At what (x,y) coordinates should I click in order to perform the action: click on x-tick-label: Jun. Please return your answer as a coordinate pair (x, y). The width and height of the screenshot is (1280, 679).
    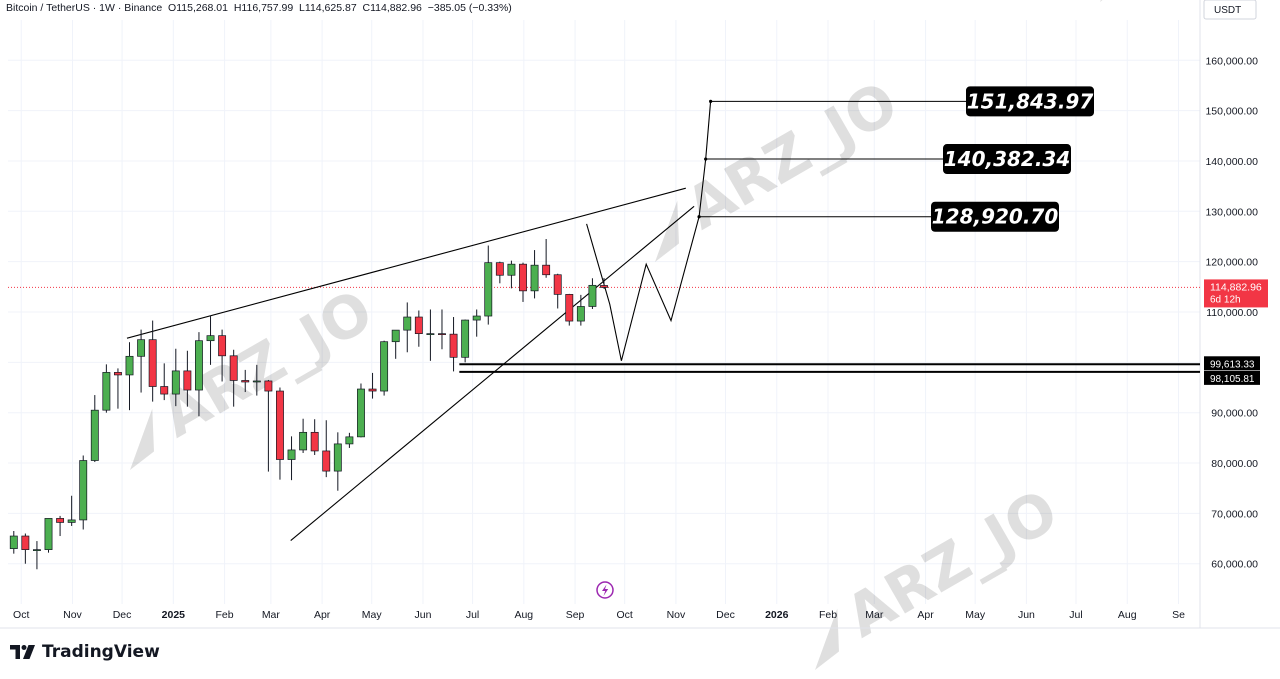
    Looking at the image, I should click on (422, 615).